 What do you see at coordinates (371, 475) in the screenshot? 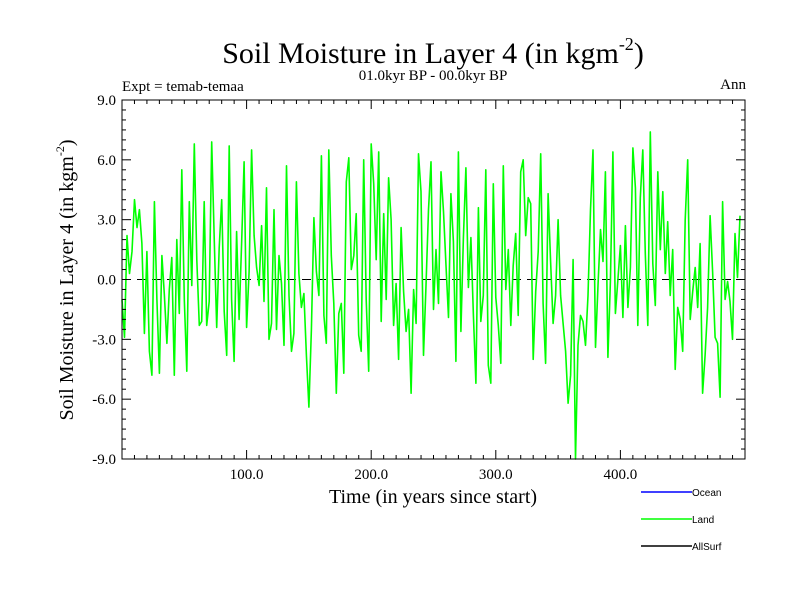
I see `x-tick-label: 200.0` at bounding box center [371, 475].